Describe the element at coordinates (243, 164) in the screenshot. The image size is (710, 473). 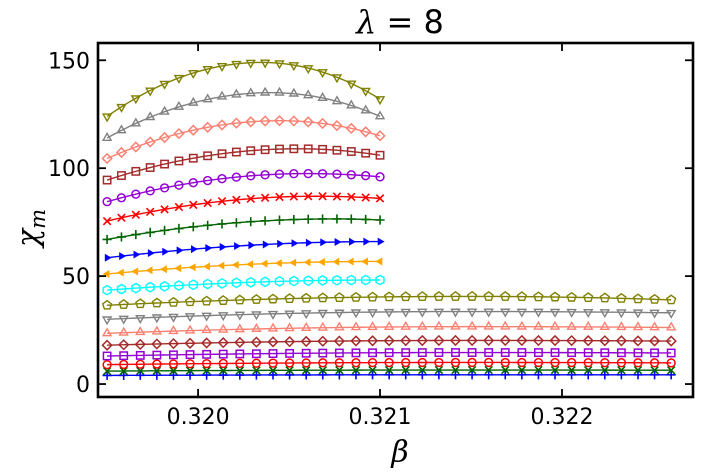
I see `series-line-s15` at that location.